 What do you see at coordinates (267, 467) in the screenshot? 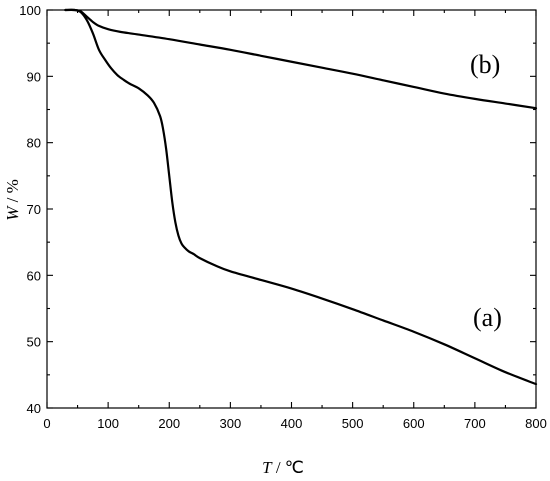
I see `x-axis-var: T` at bounding box center [267, 467].